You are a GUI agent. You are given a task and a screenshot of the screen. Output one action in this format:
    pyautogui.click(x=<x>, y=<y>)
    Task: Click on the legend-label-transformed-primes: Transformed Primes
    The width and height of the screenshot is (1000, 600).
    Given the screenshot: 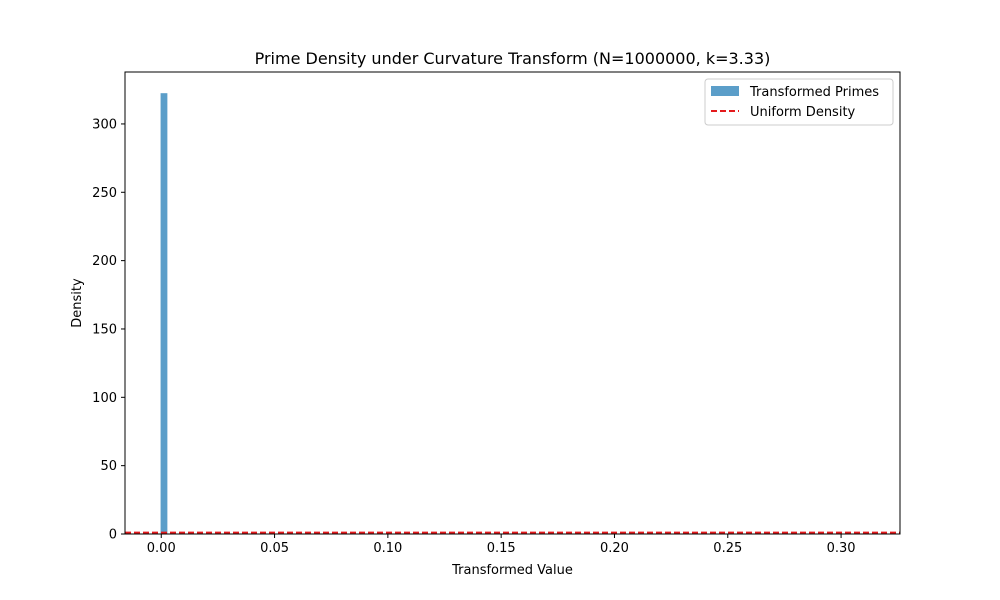 What is the action you would take?
    pyautogui.click(x=814, y=92)
    